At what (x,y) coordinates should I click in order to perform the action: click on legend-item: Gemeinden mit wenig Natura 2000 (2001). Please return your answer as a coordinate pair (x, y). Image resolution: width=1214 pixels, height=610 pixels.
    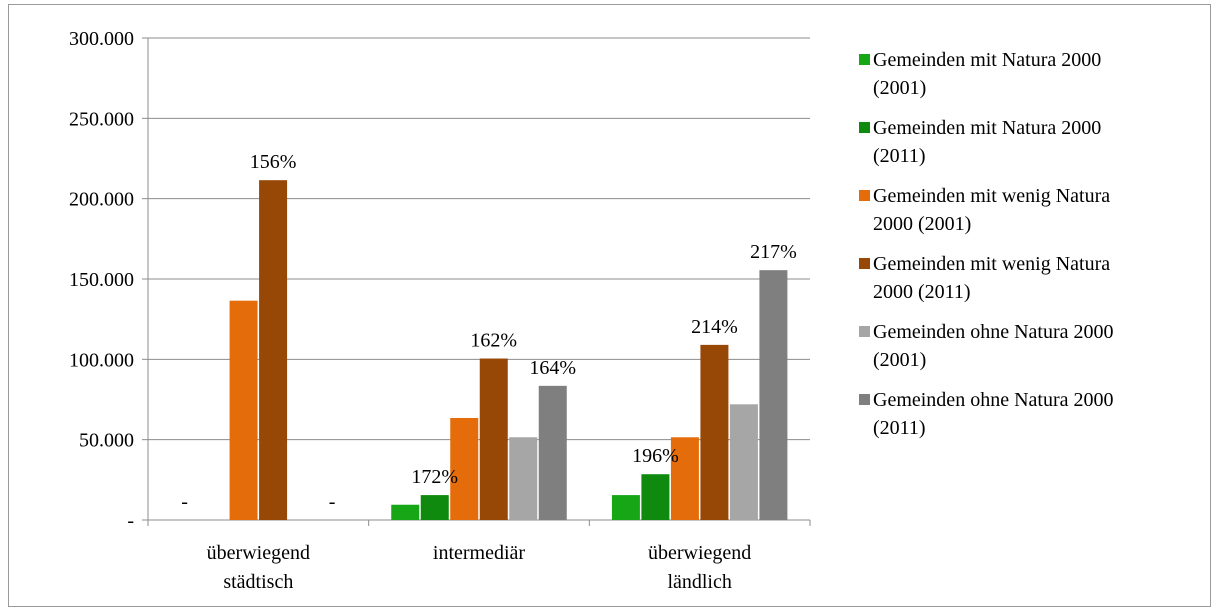
    Looking at the image, I should click on (1024, 216).